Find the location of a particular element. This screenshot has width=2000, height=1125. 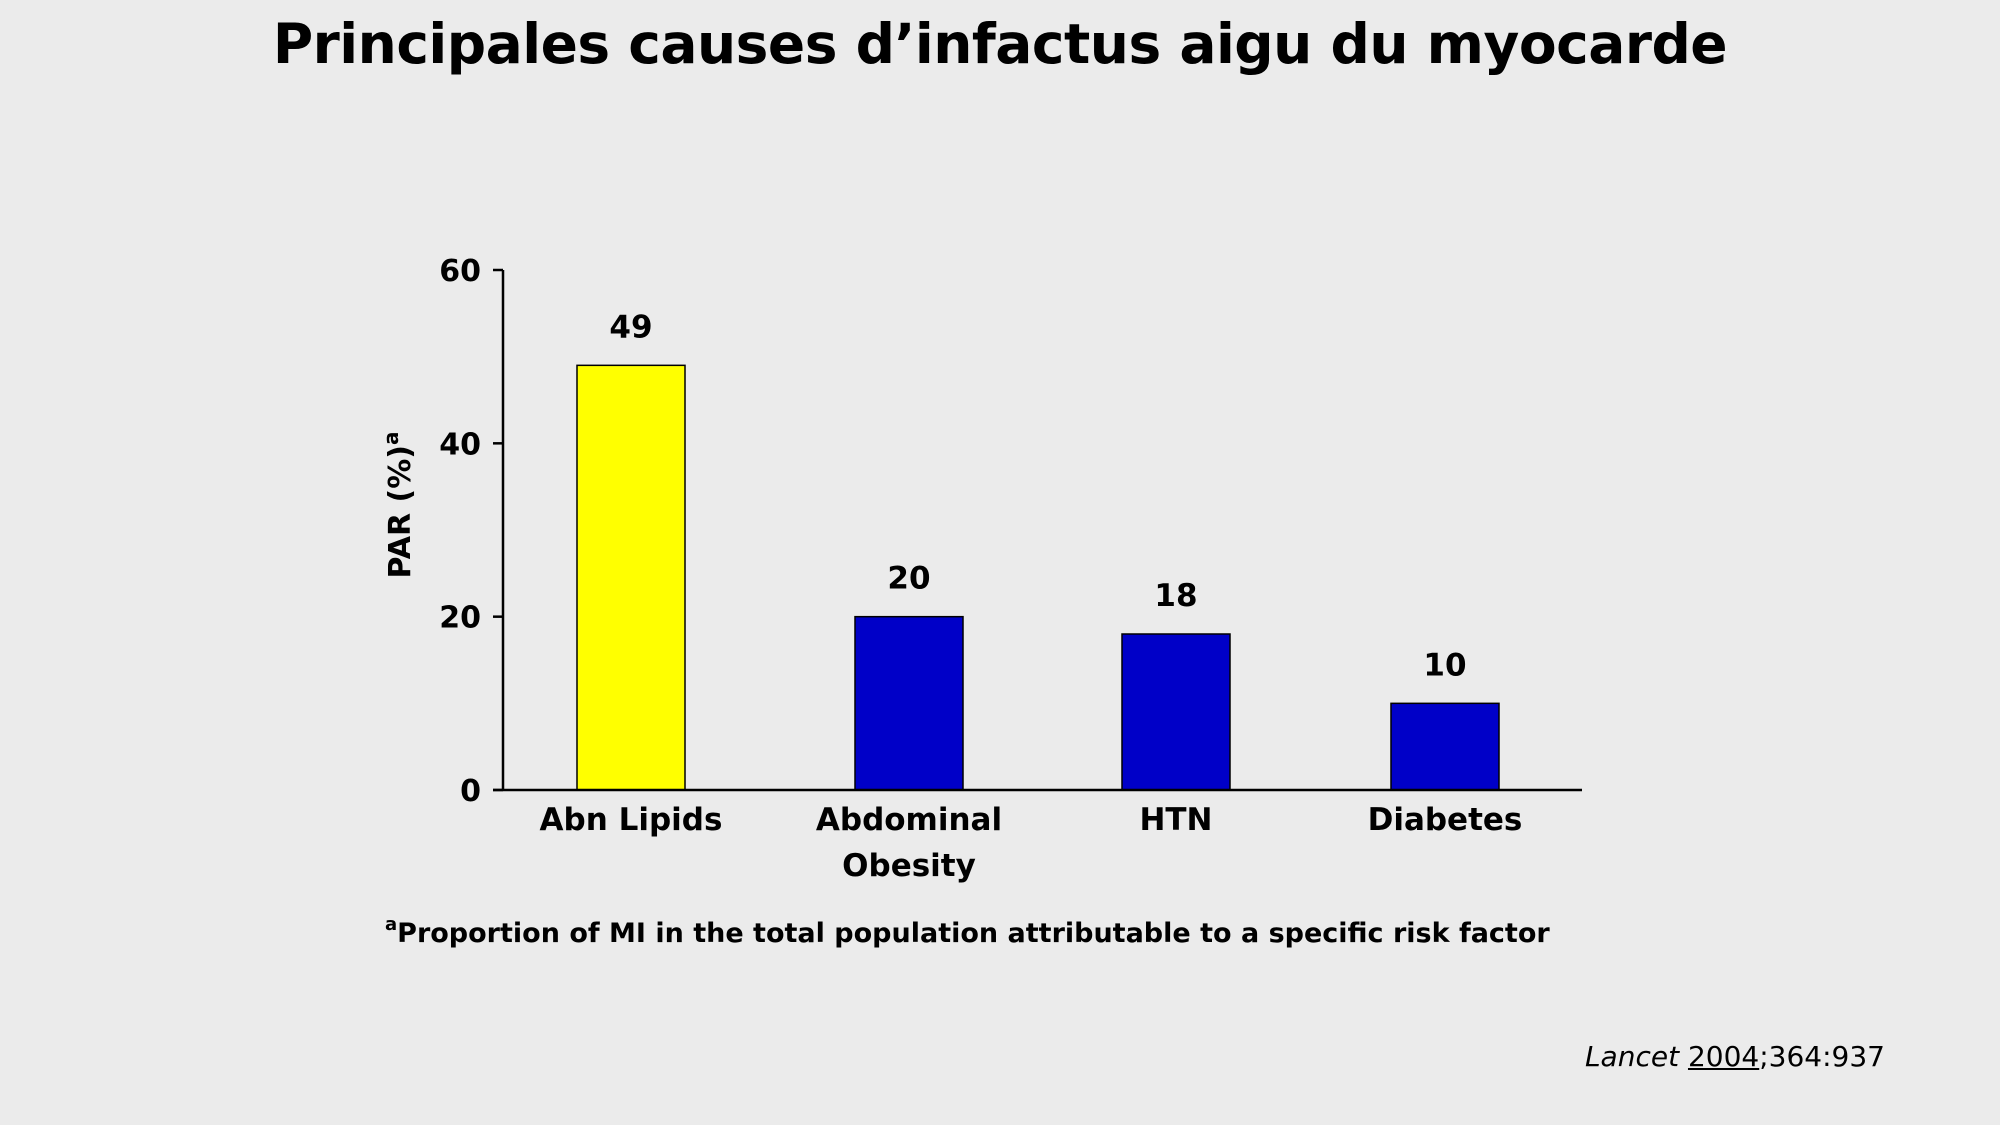

bar-data-label: 20 is located at coordinates (908, 579).